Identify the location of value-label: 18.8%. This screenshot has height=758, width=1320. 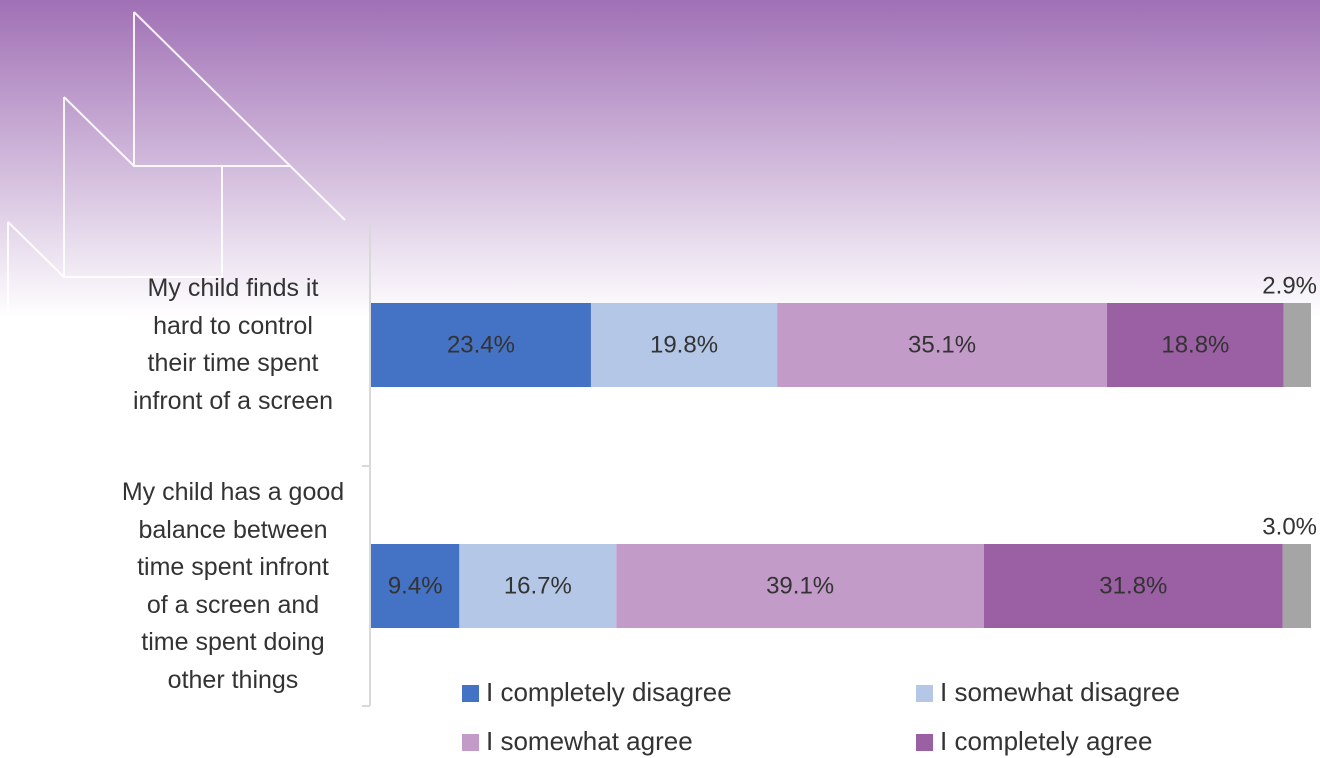
(1195, 344).